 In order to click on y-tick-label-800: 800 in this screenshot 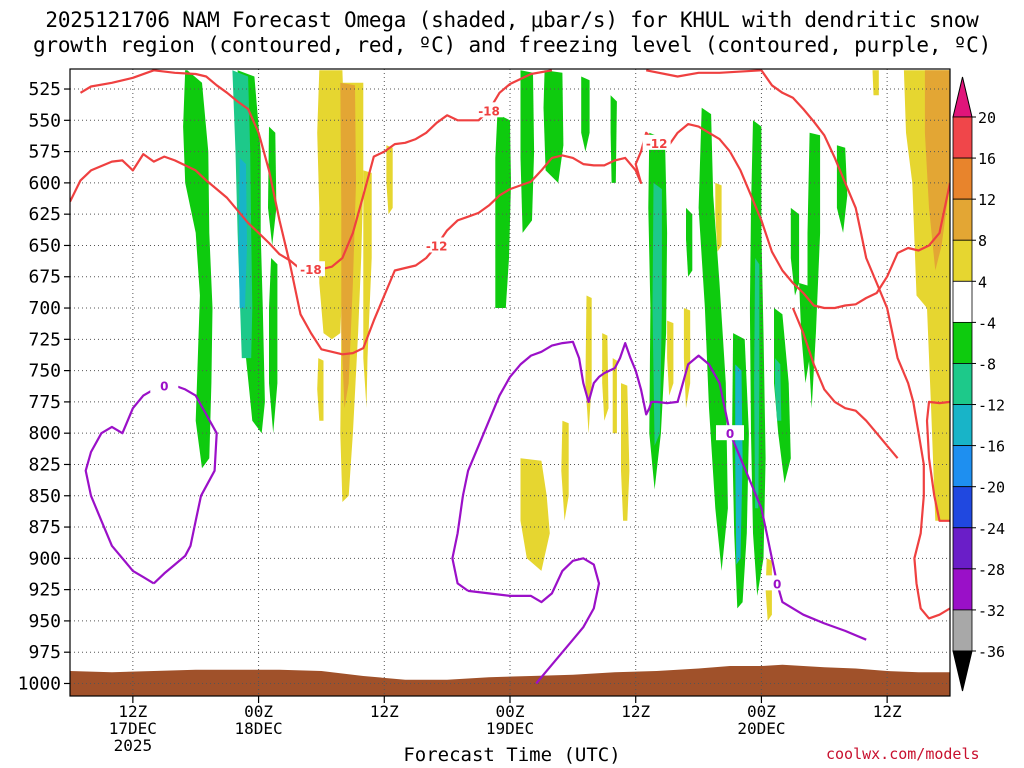, I will do `click(44, 433)`.